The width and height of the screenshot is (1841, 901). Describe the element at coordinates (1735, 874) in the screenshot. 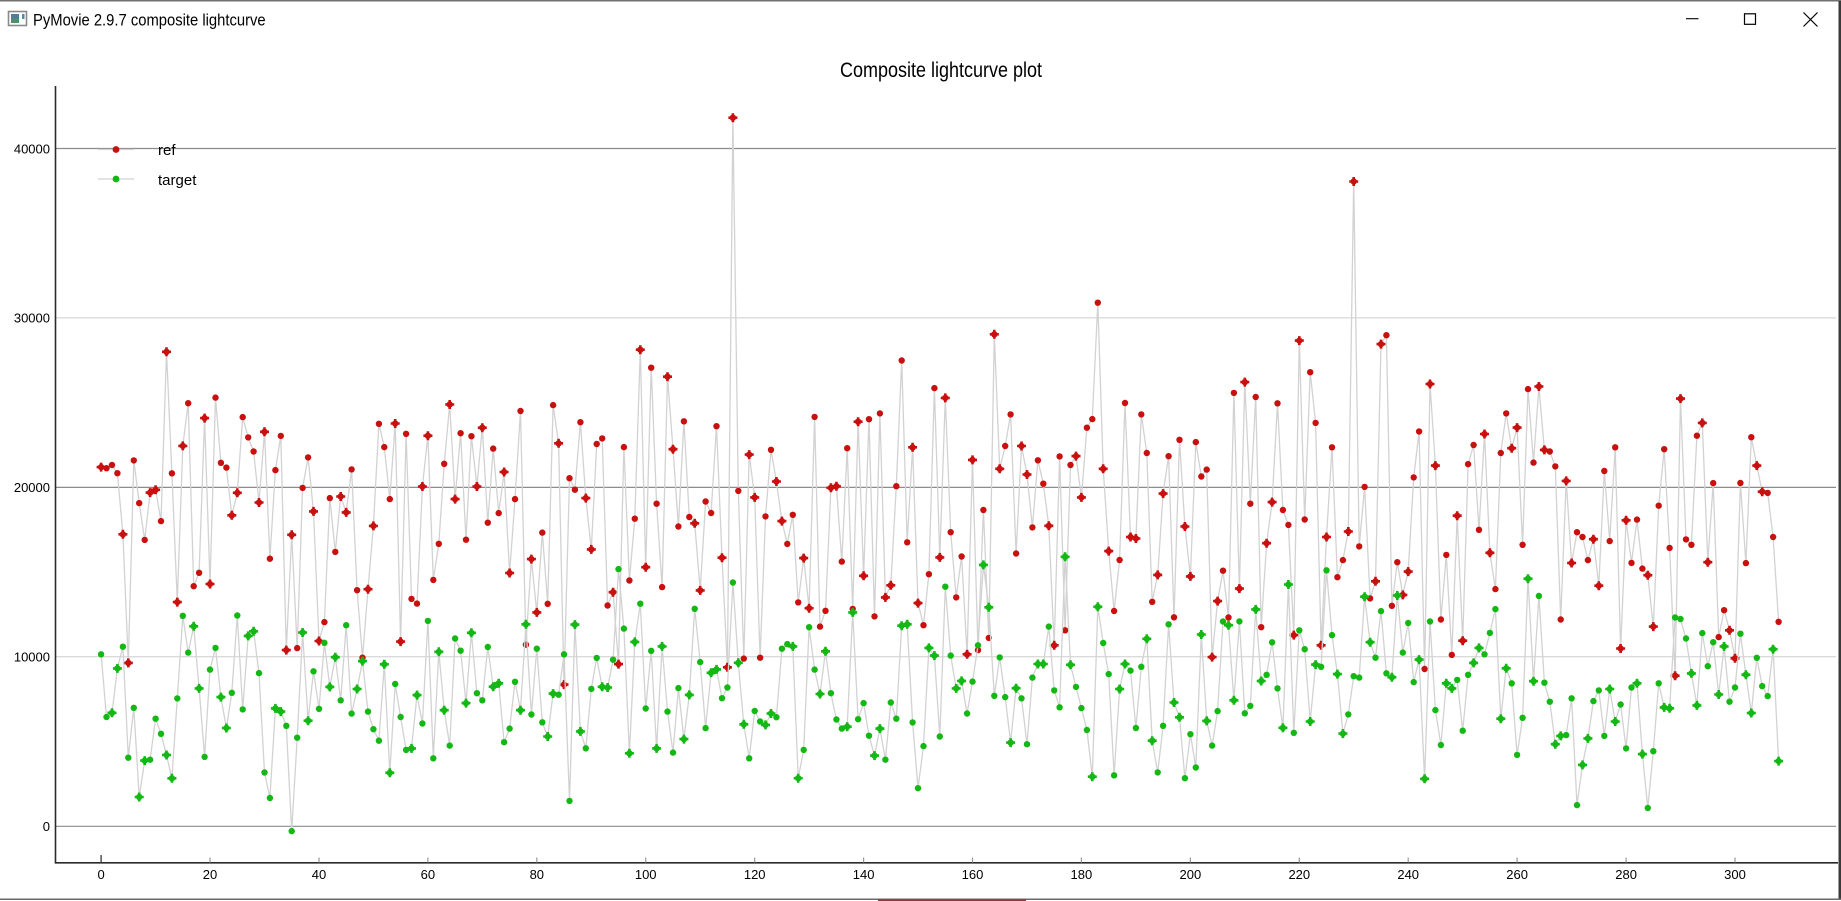

I see `svg-text: 300` at that location.